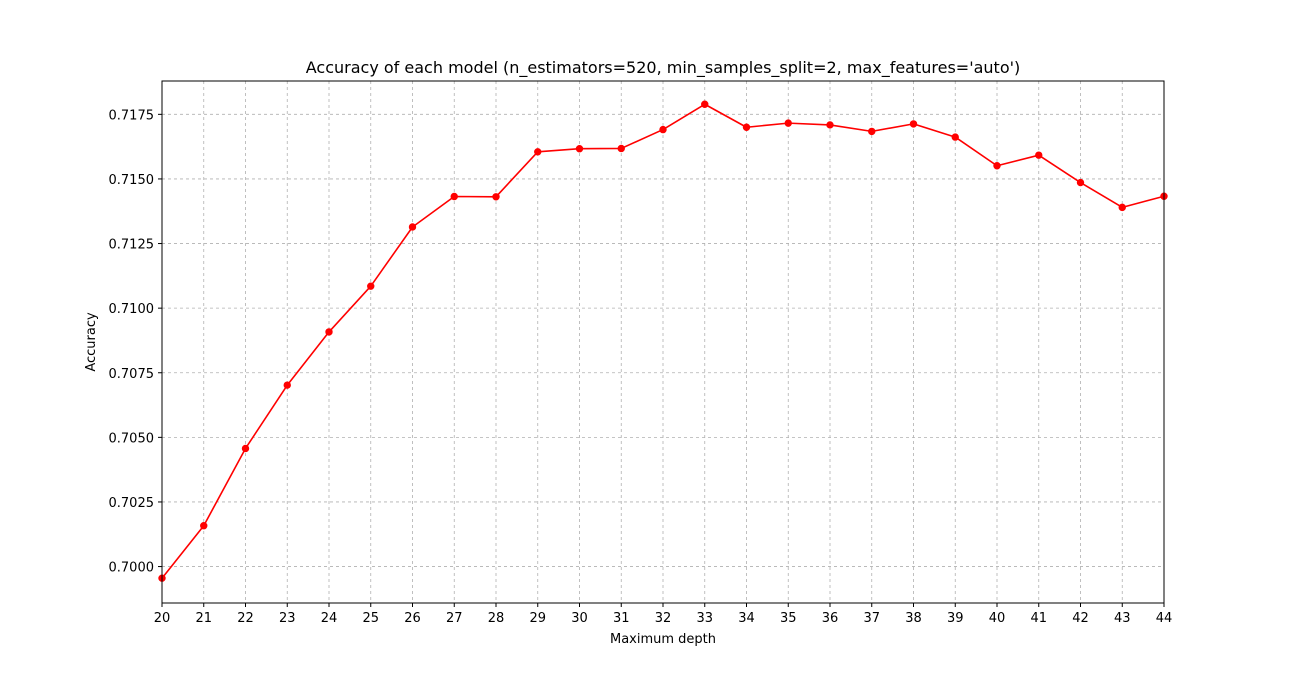 Image resolution: width=1293 pixels, height=681 pixels. Describe the element at coordinates (132, 180) in the screenshot. I see `y-tick-label: 0.7150` at that location.